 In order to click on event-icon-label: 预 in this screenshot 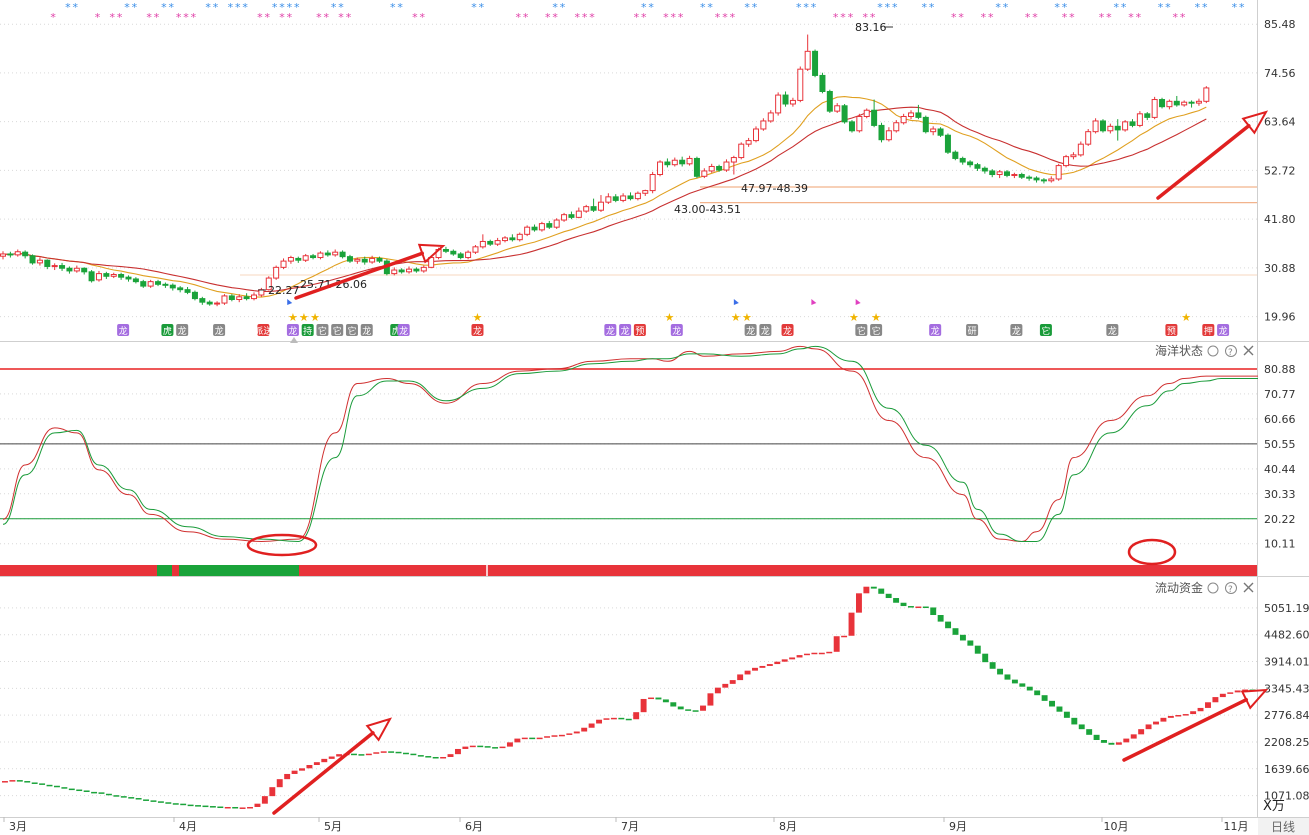, I will do `click(1171, 331)`.